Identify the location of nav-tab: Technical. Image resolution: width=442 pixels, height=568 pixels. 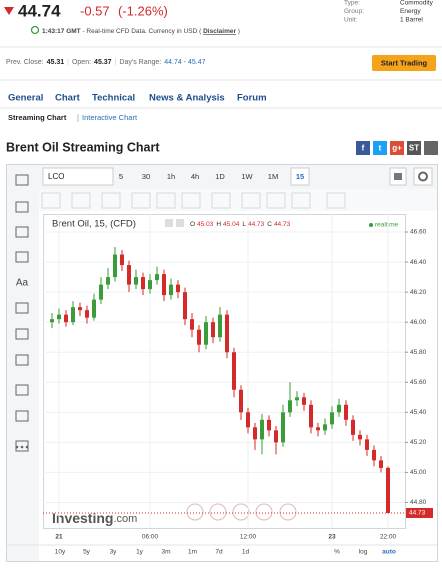
(113, 98).